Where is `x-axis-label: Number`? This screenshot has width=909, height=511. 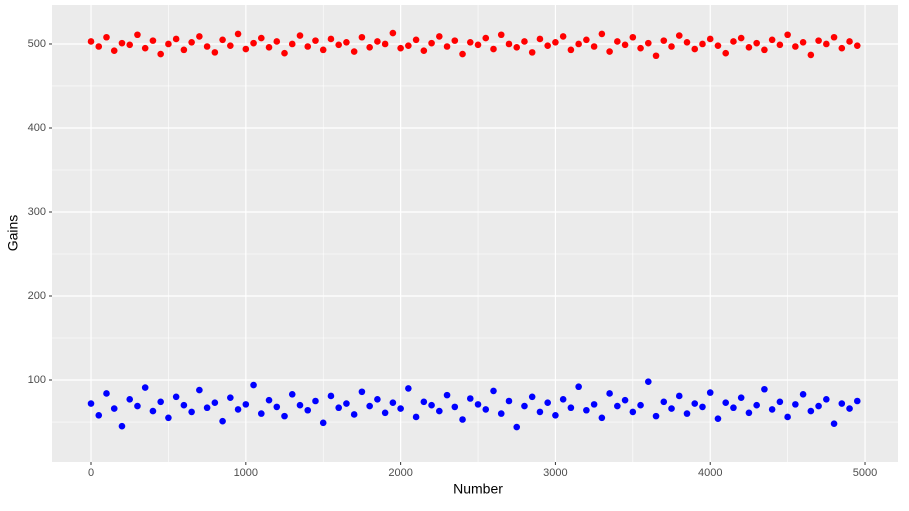
x-axis-label: Number is located at coordinates (478, 489).